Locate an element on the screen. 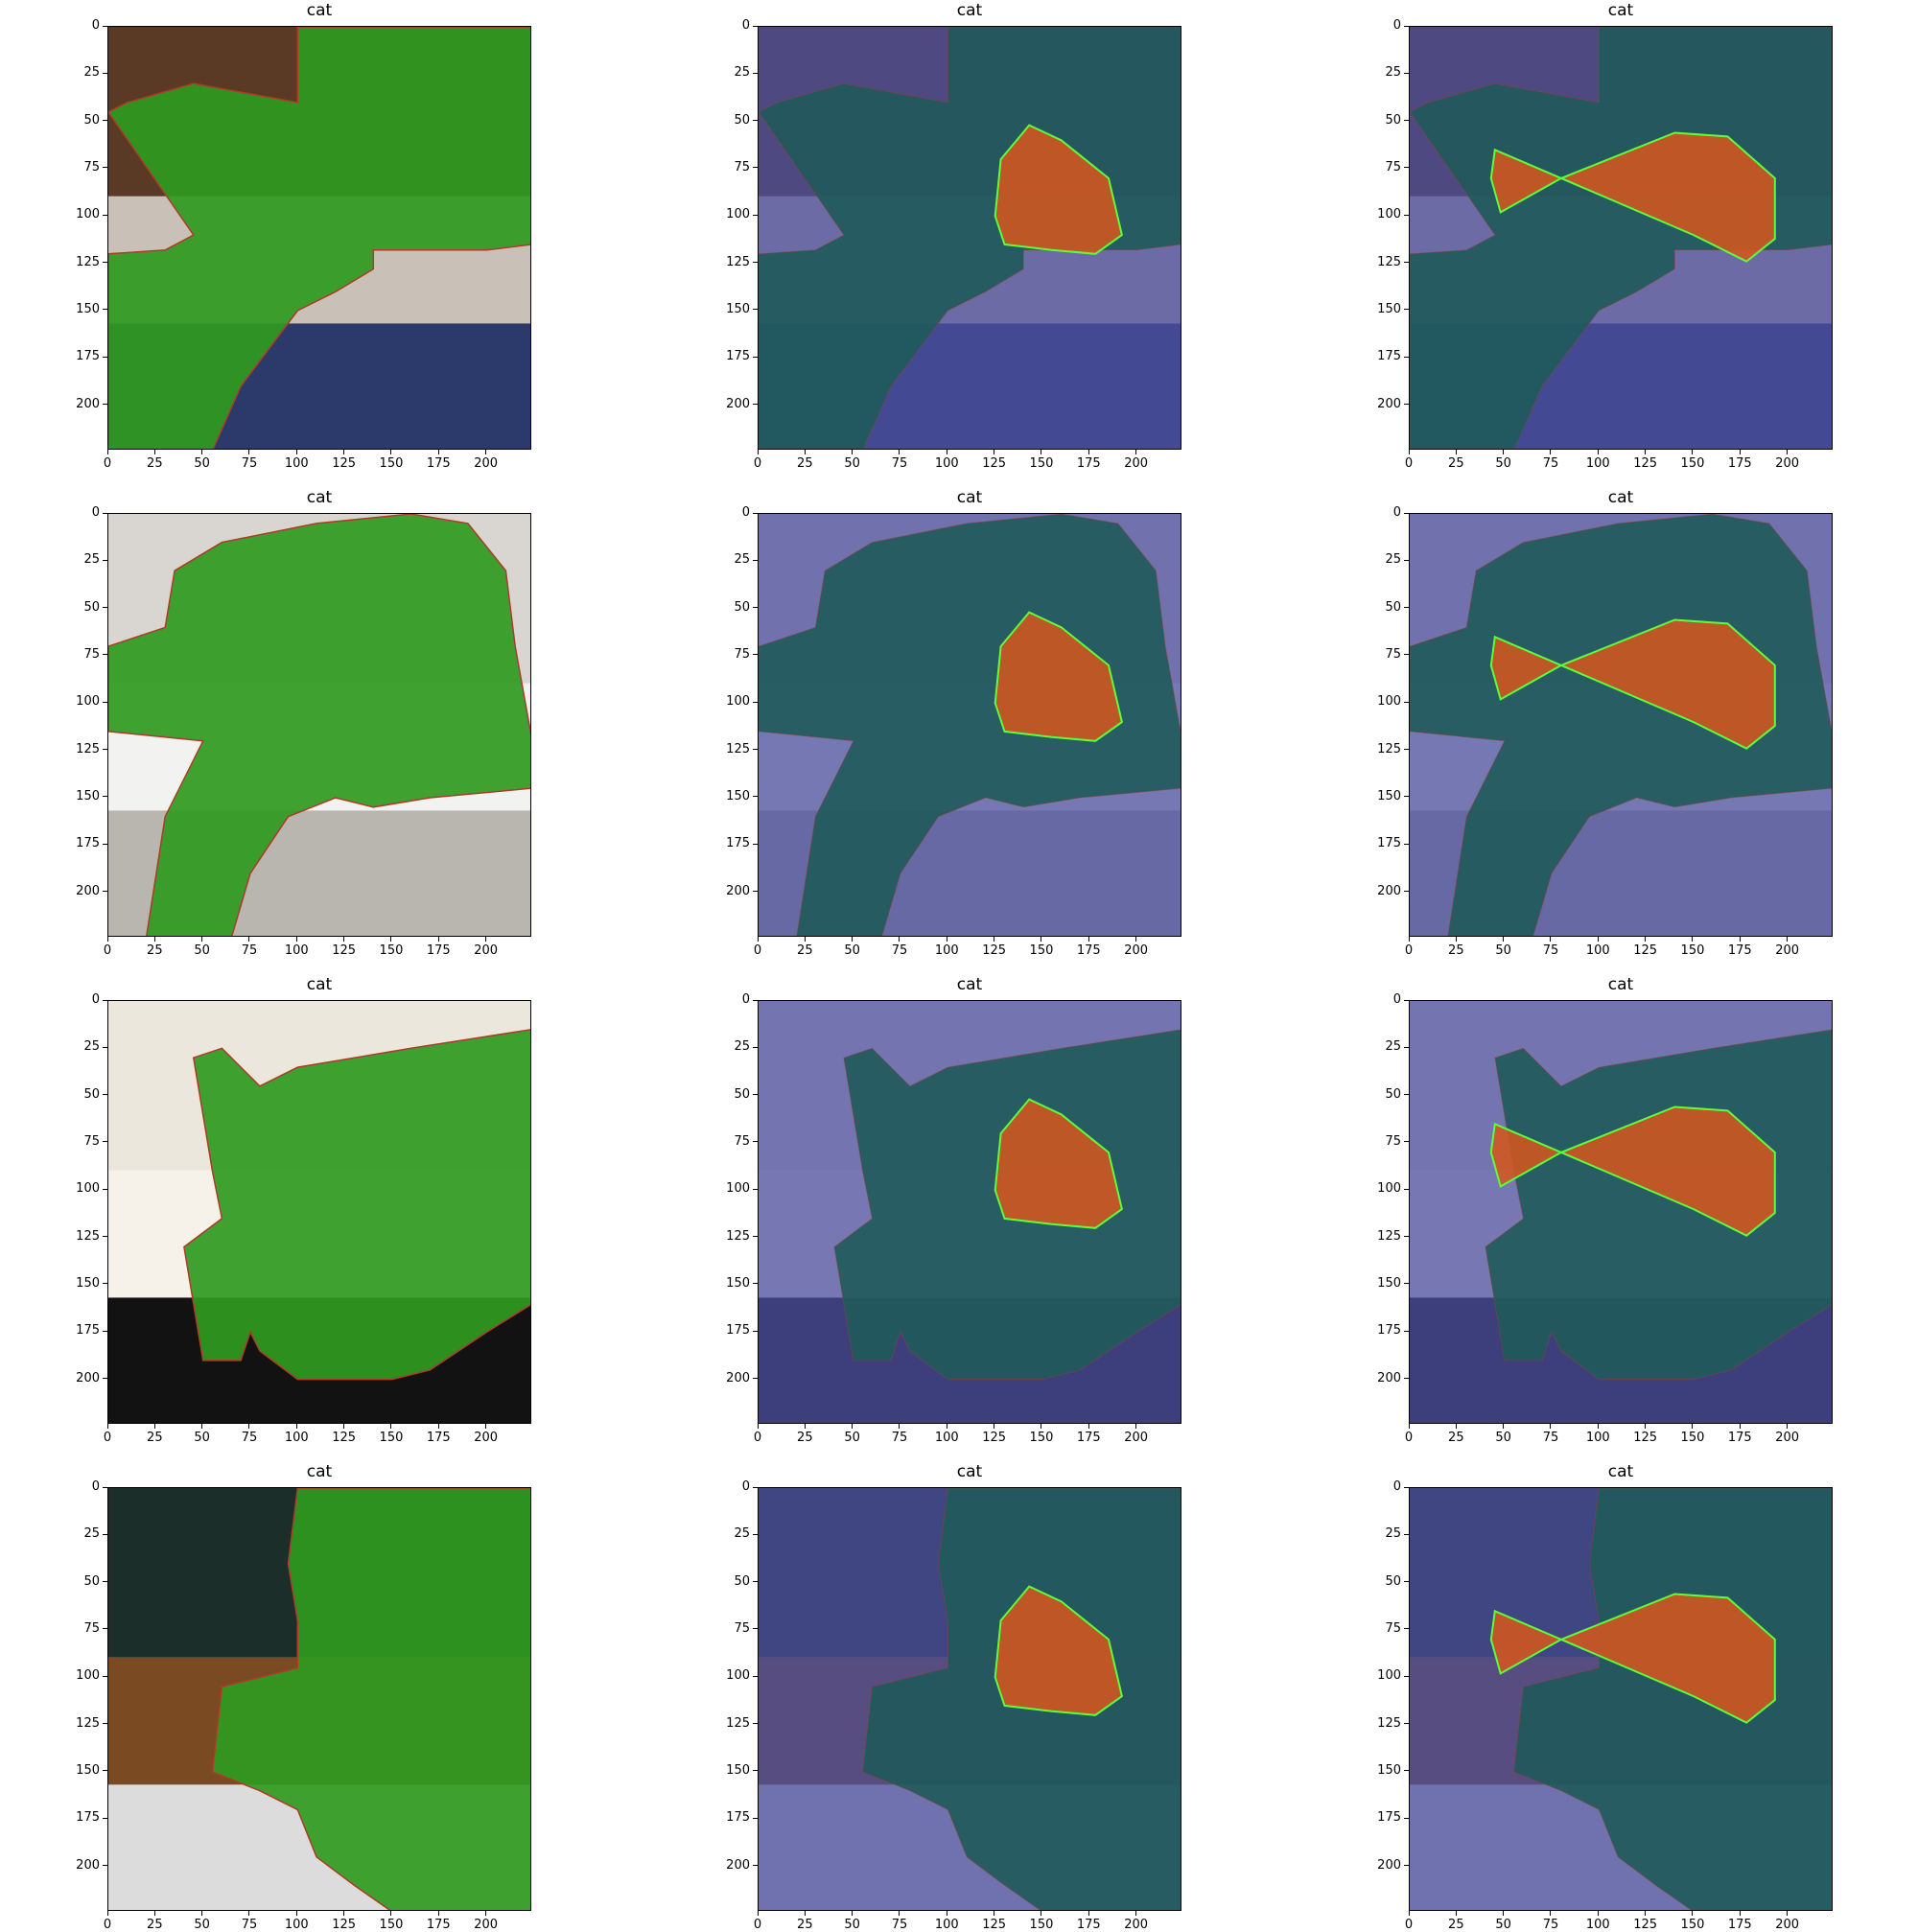 This screenshot has width=1918, height=1932. segmentation-mask is located at coordinates (370, 1699).